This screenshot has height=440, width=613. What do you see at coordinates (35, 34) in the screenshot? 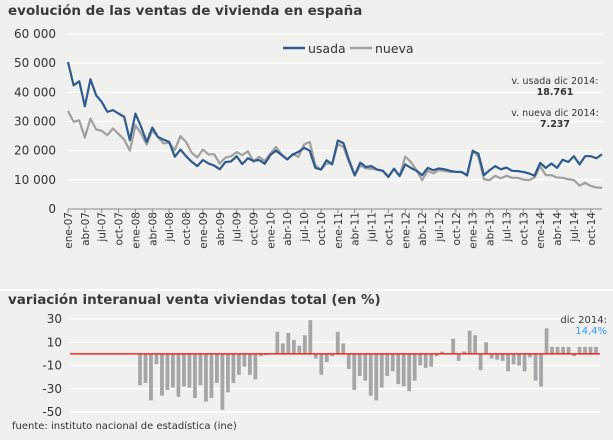
I see `y-tick-label: 60 000` at bounding box center [35, 34].